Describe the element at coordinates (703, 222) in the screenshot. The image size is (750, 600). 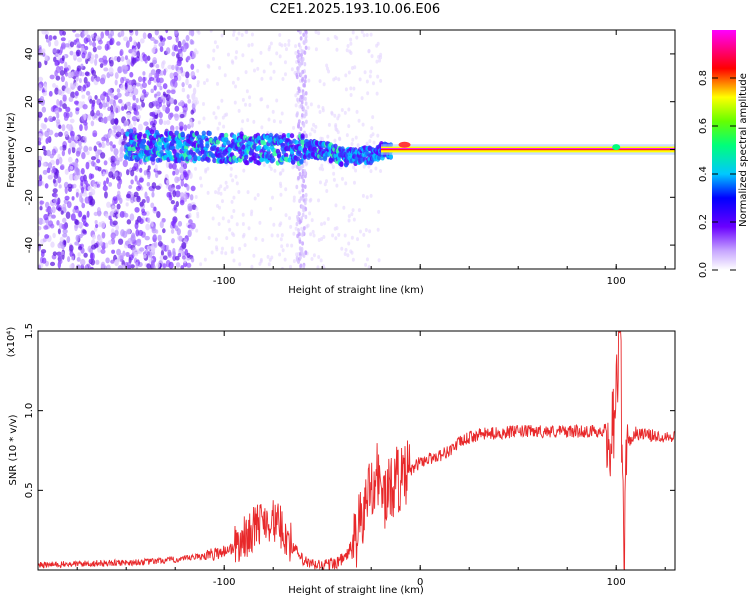
I see `colorbar-tick-label: 0.2` at that location.